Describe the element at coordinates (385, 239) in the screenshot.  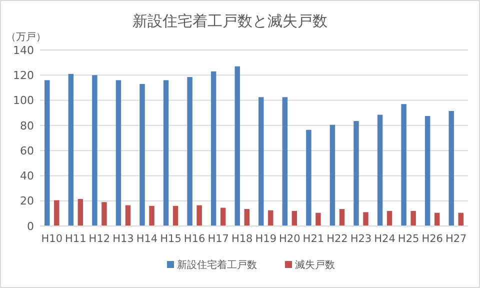
I see `x-tick-label: H24` at that location.